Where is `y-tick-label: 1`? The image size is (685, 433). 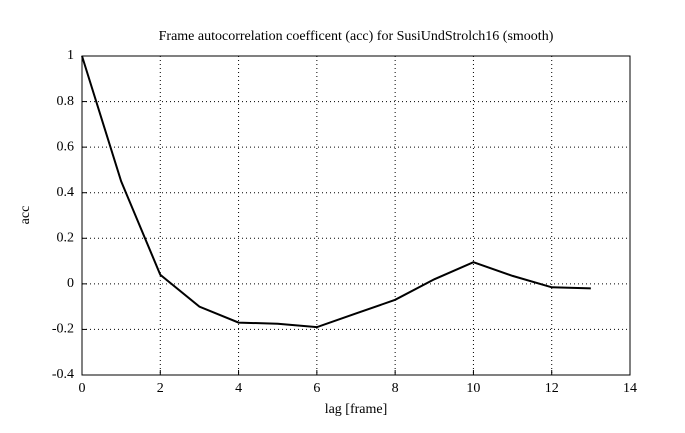 y-tick-label: 1 is located at coordinates (70, 55).